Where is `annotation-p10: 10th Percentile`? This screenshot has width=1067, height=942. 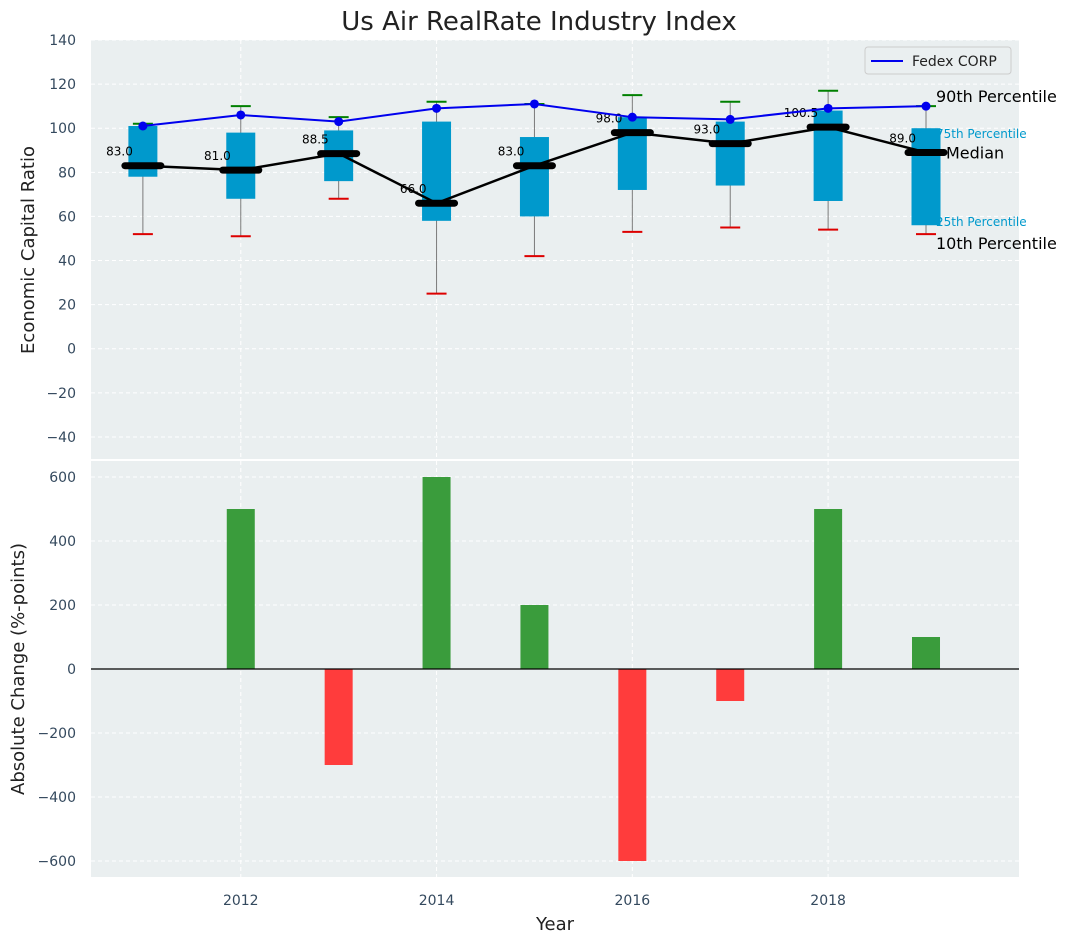 annotation-p10: 10th Percentile is located at coordinates (996, 243).